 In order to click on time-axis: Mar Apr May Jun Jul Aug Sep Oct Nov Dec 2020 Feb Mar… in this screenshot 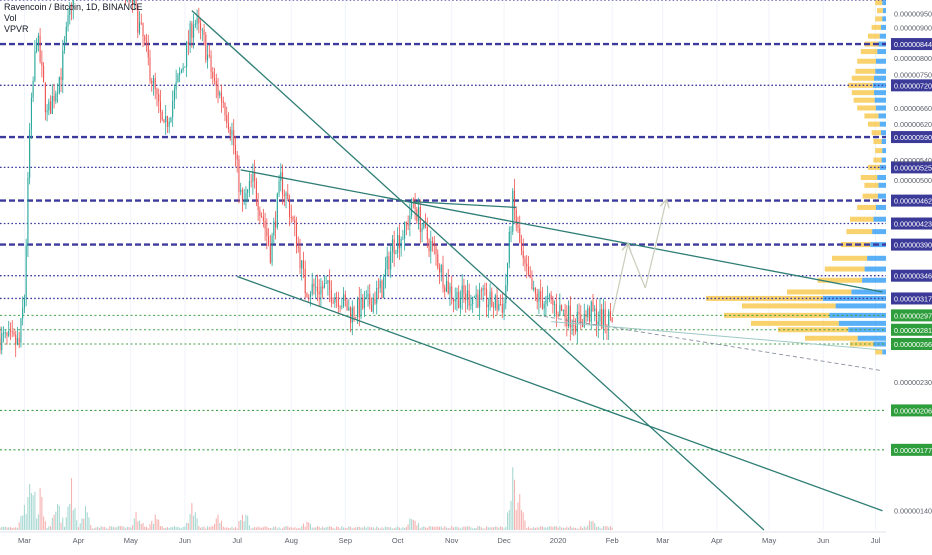, I will do `click(443, 540)`.